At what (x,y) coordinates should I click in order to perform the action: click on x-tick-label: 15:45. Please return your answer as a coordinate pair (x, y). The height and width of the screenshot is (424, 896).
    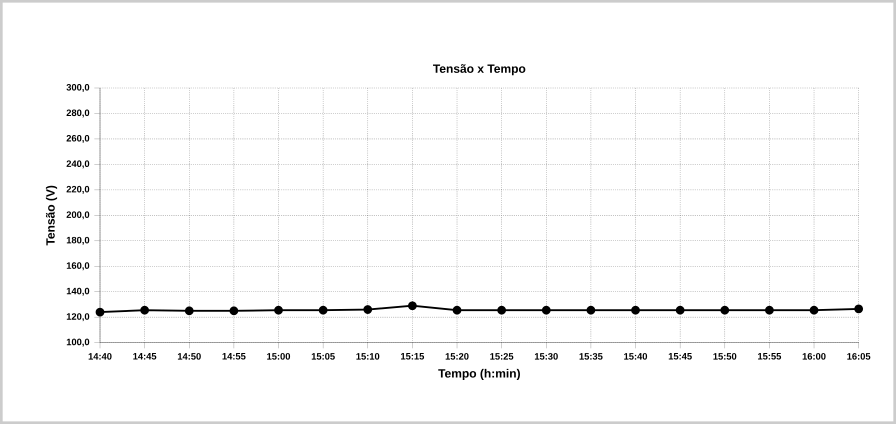
    Looking at the image, I should click on (680, 356).